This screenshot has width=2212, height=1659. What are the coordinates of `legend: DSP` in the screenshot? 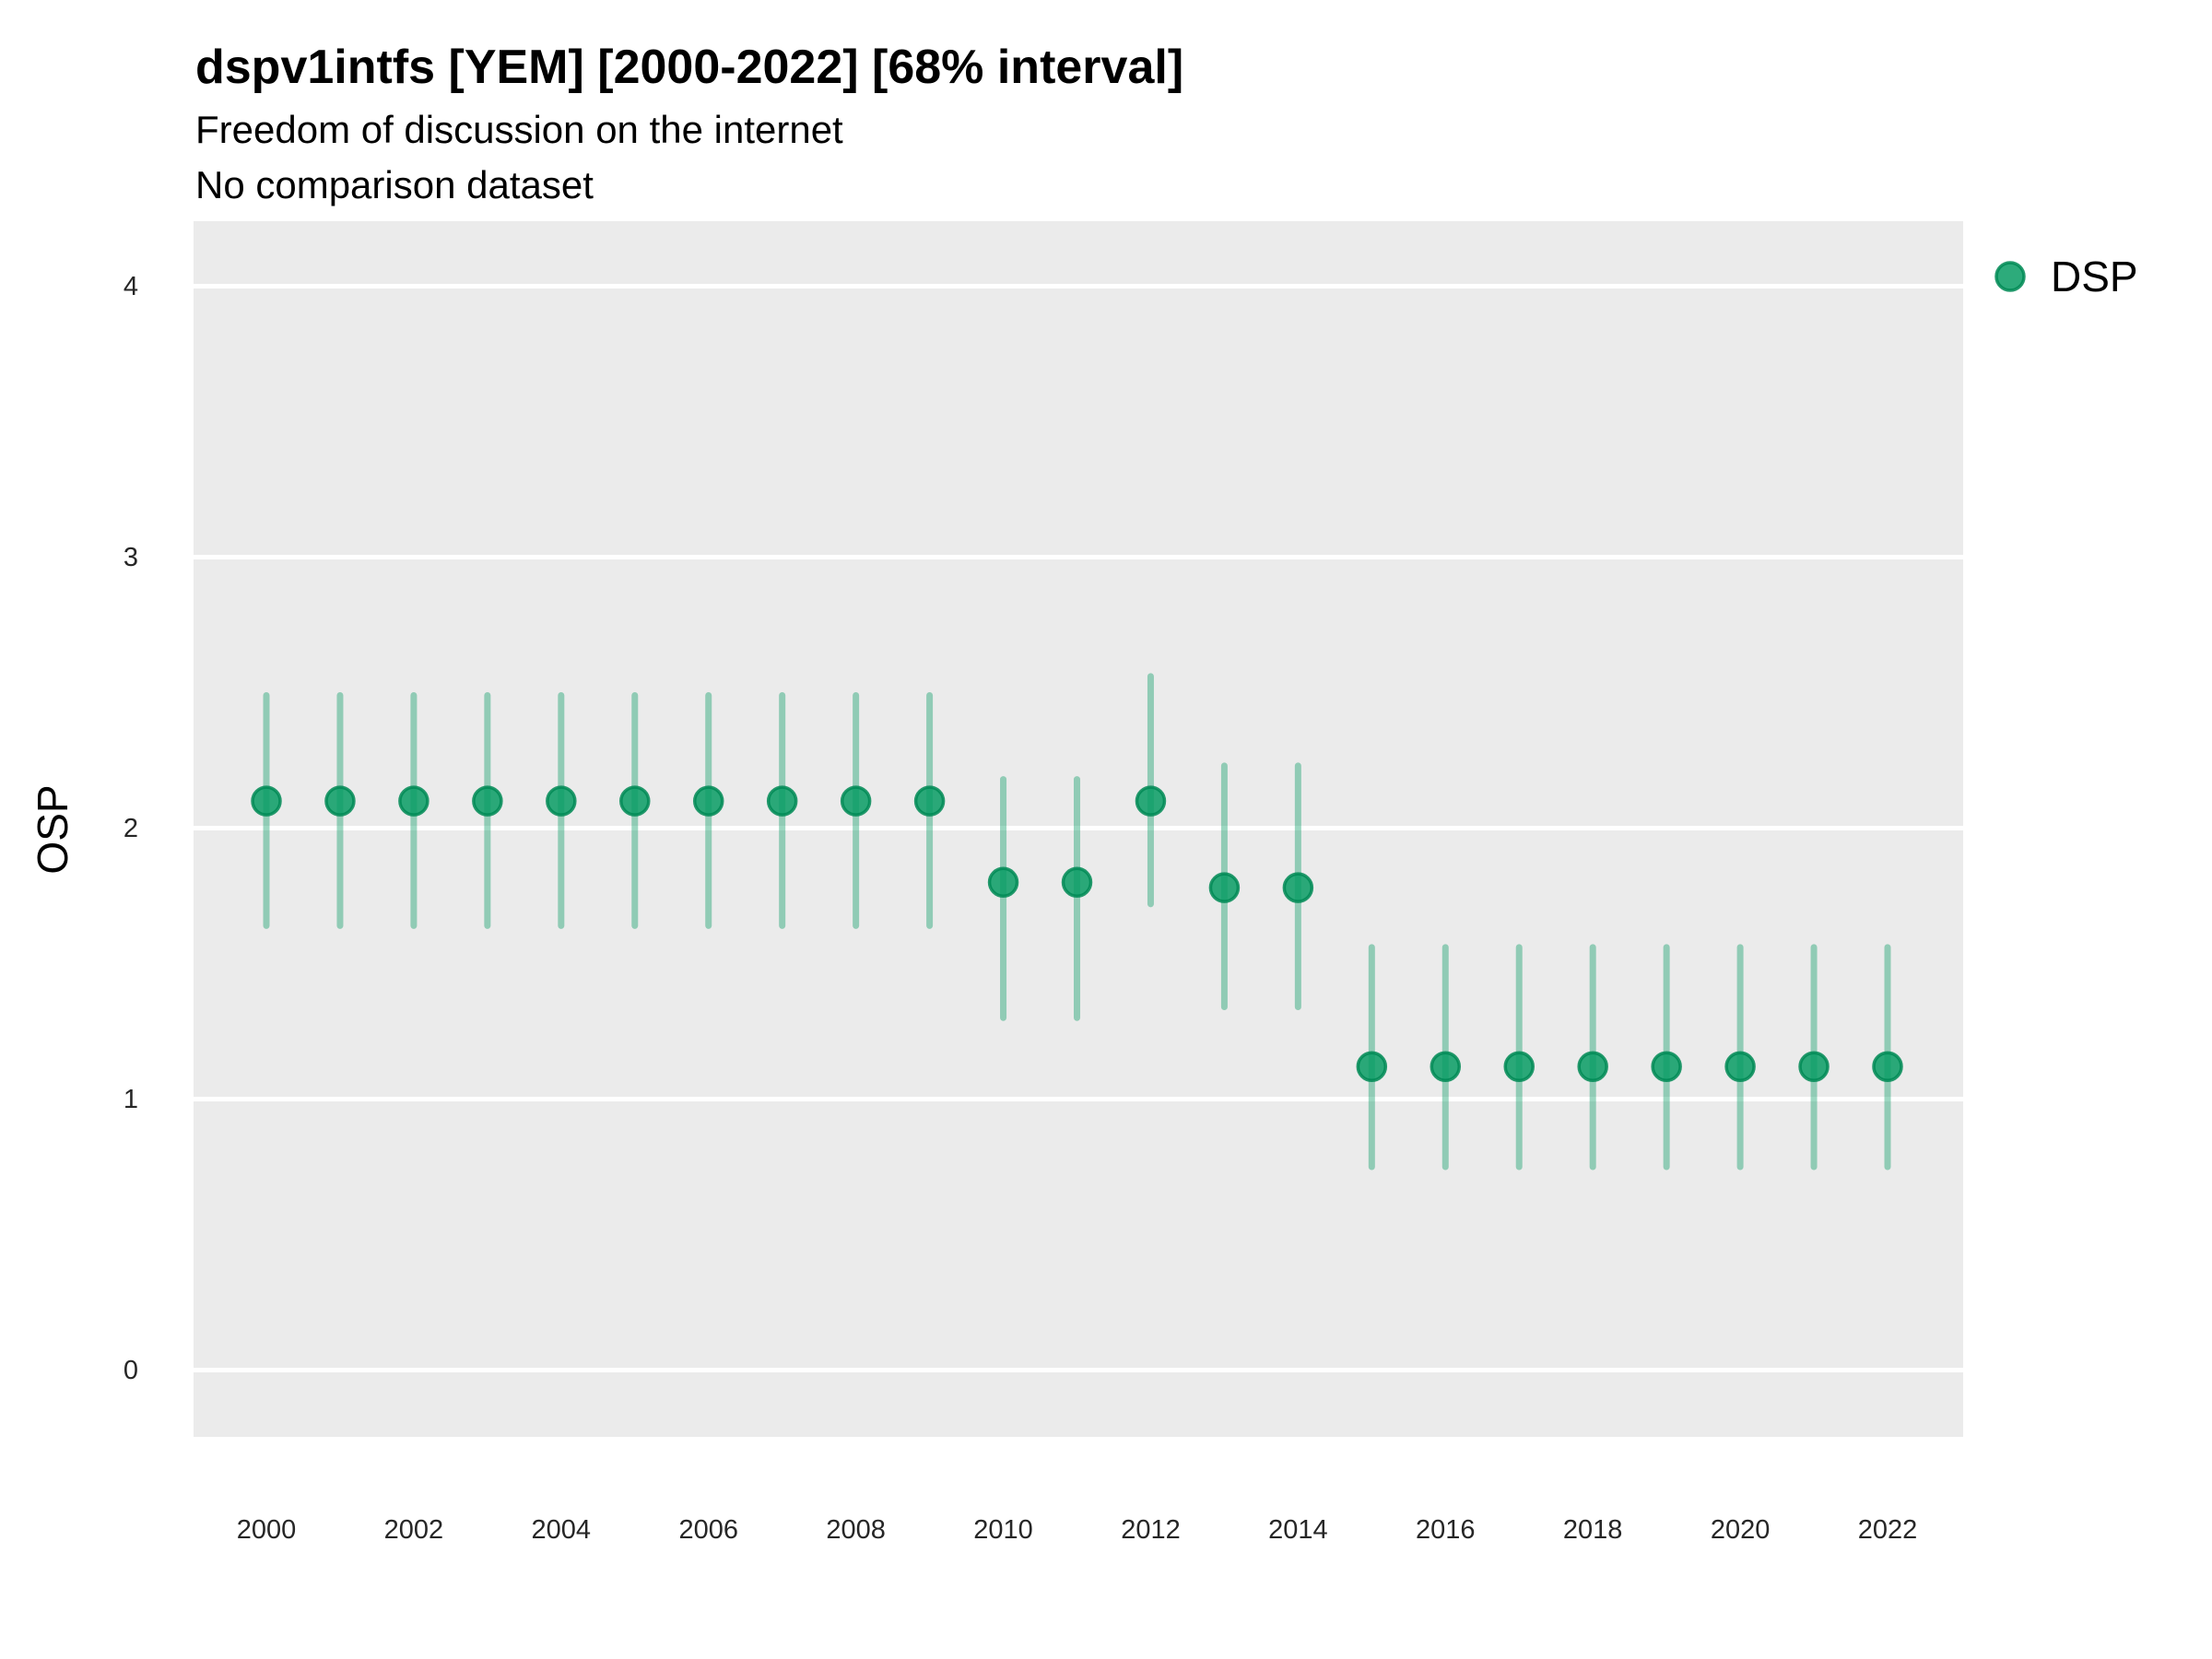 It's located at (2066, 276).